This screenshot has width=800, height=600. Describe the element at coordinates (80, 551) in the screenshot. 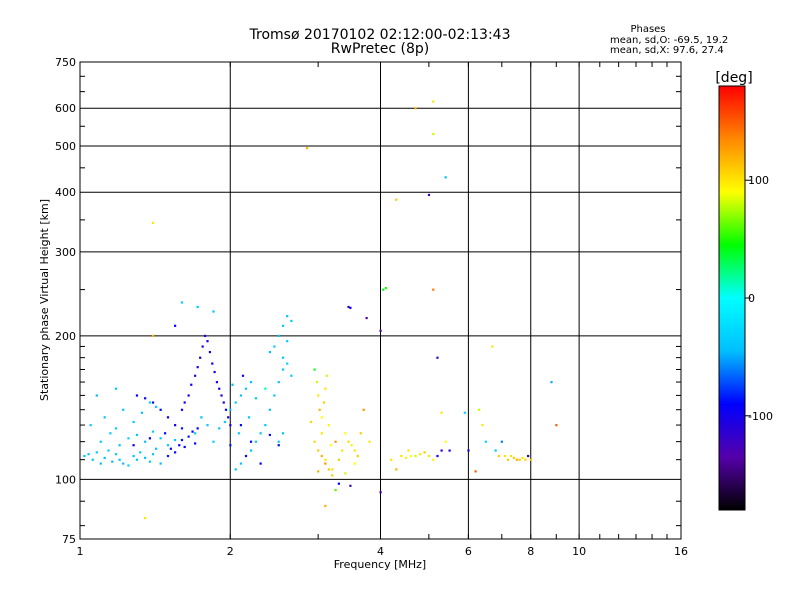

I see `x-tick-label: 1` at that location.